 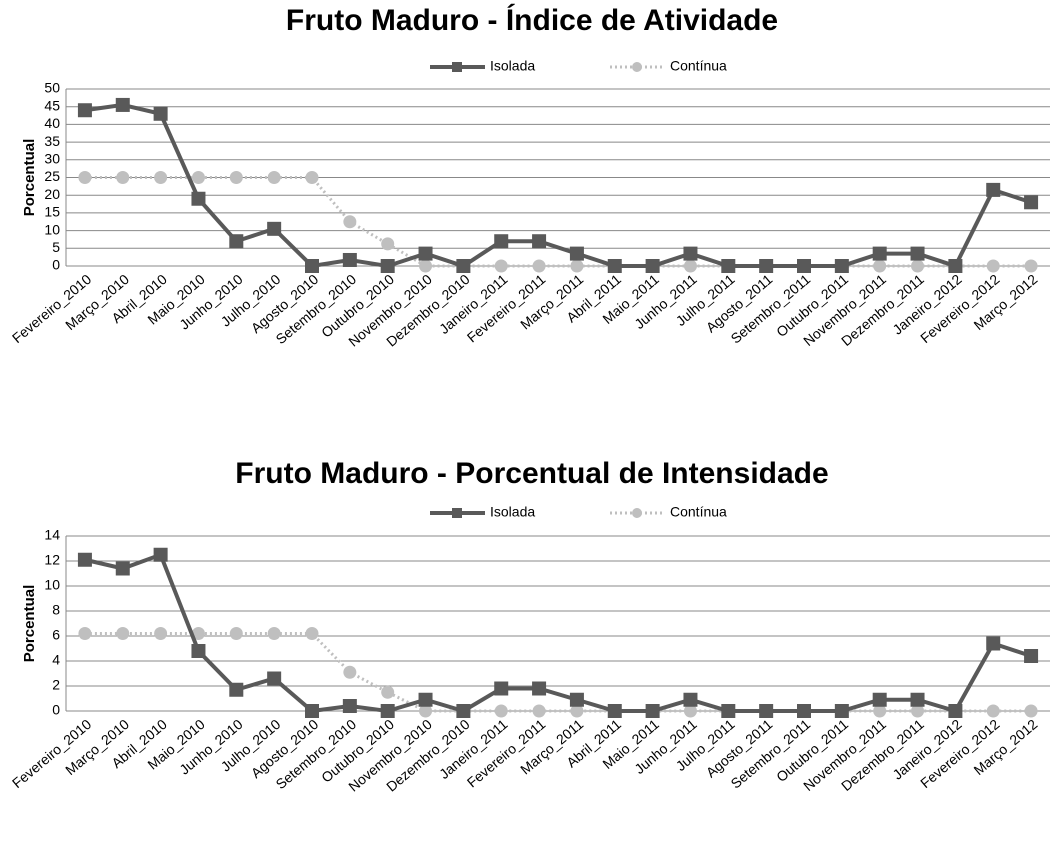 I want to click on y-tick-label: 8, so click(x=56, y=610).